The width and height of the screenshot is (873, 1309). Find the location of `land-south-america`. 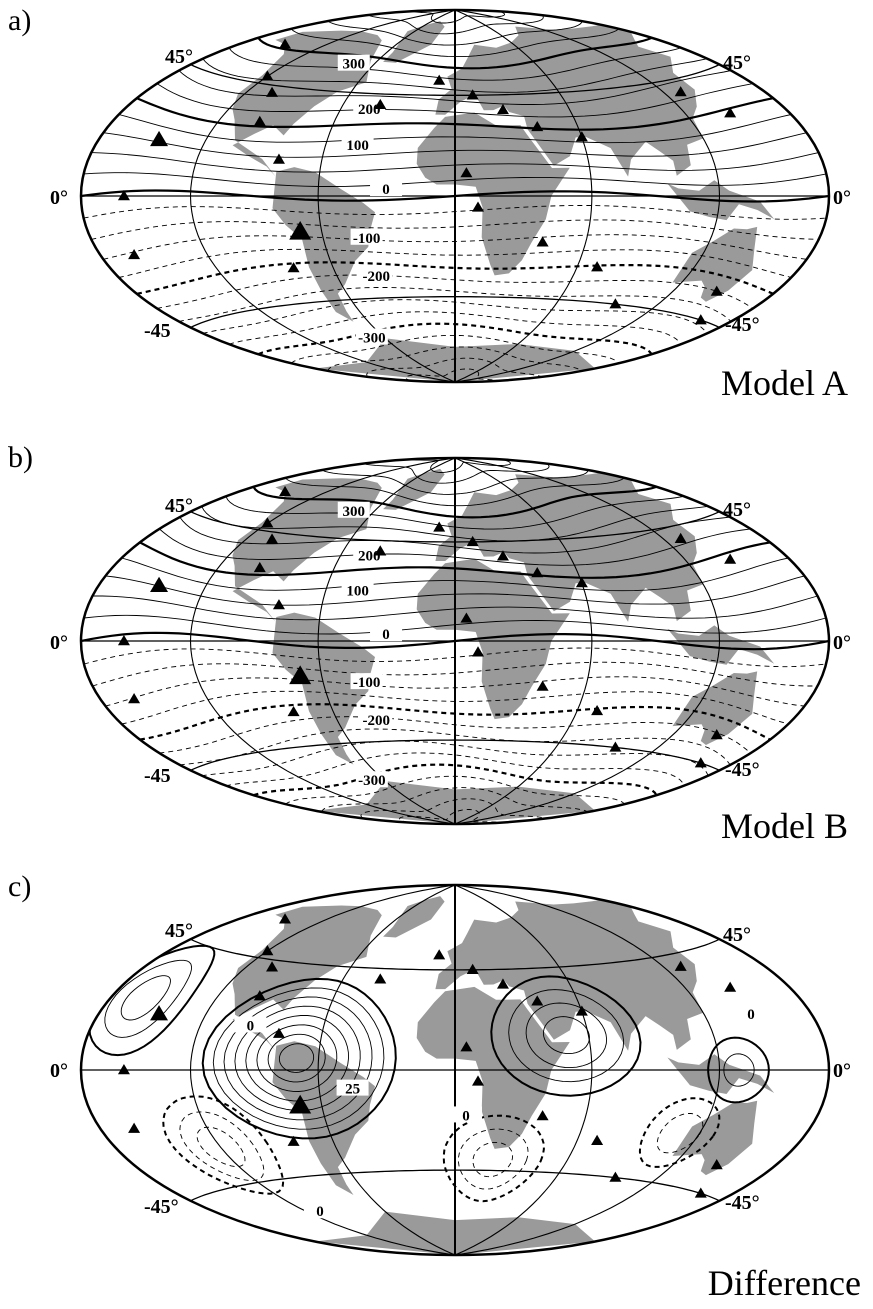

land-south-america is located at coordinates (323, 244).